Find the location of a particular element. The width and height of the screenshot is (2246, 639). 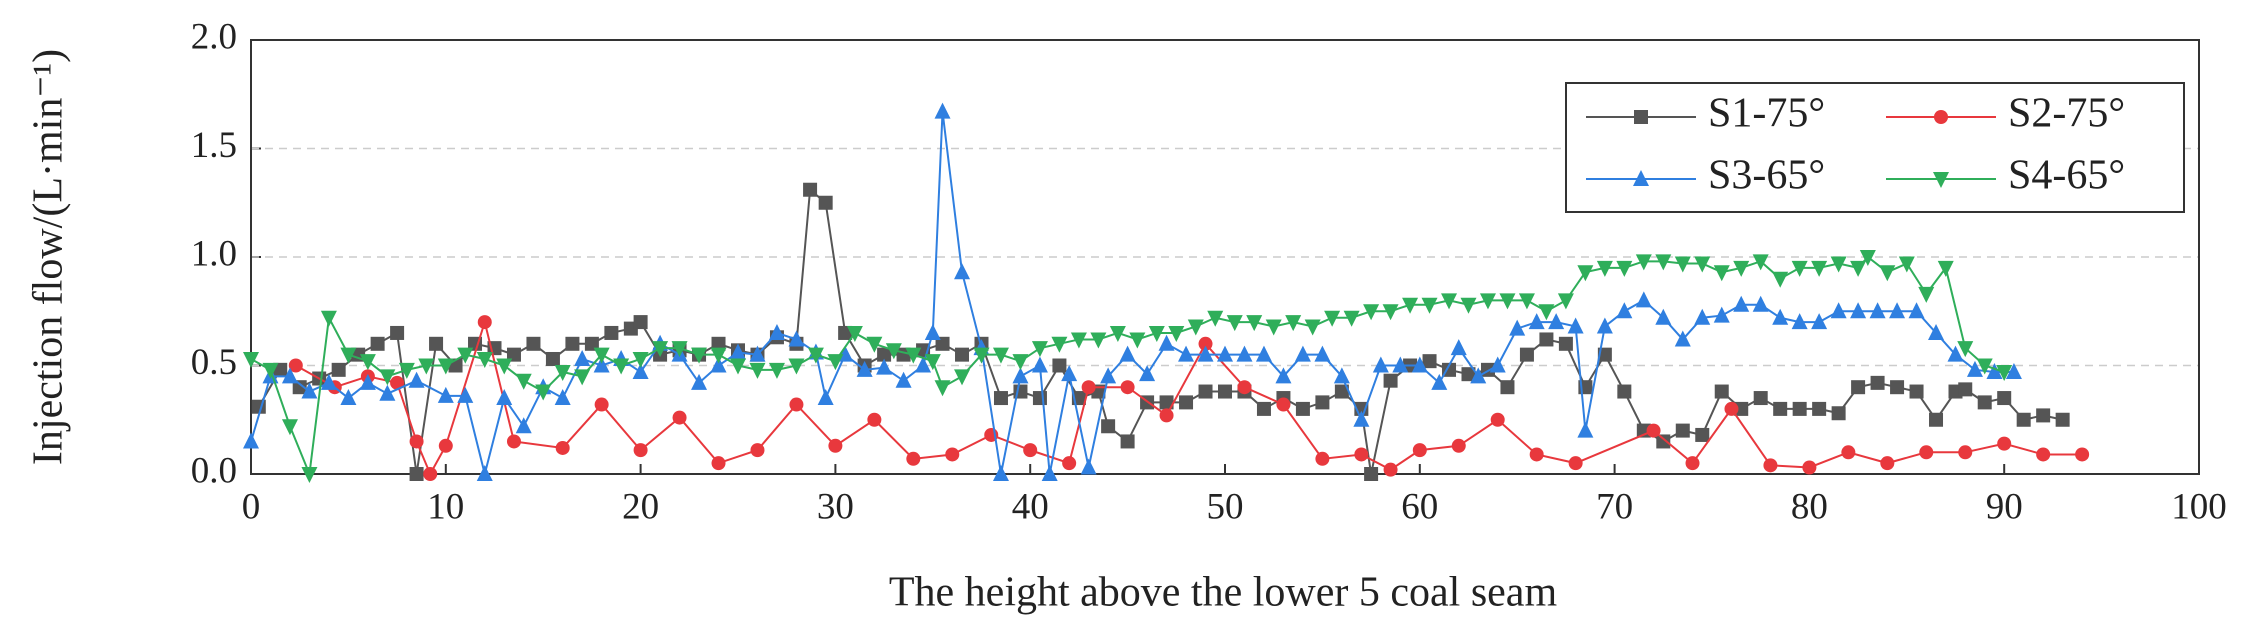

x-tick-label: 40 is located at coordinates (1030, 506).